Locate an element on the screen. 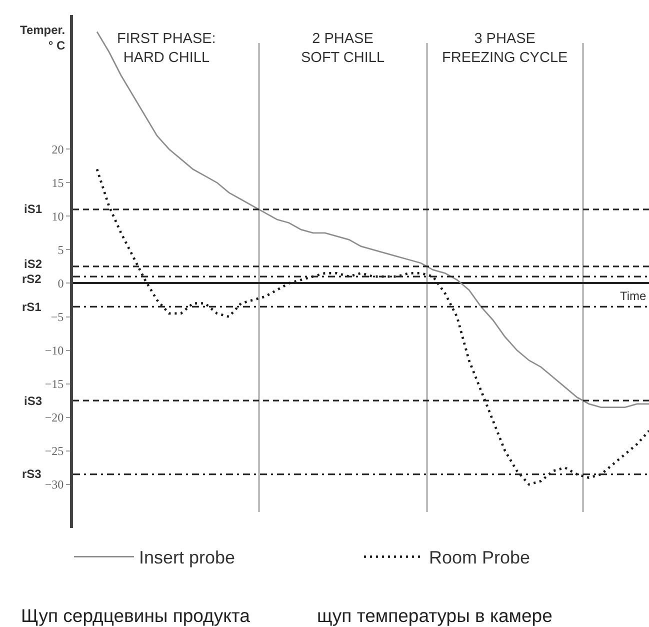 This screenshot has width=649, height=627. text: щуп температуры в камере is located at coordinates (434, 615).